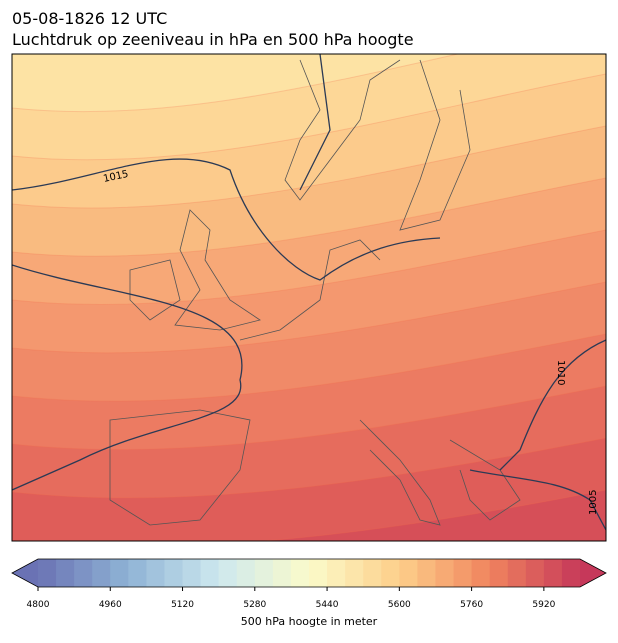 The height and width of the screenshot is (643, 618). What do you see at coordinates (593, 502) in the screenshot?
I see `isobar-label: 1005` at bounding box center [593, 502].